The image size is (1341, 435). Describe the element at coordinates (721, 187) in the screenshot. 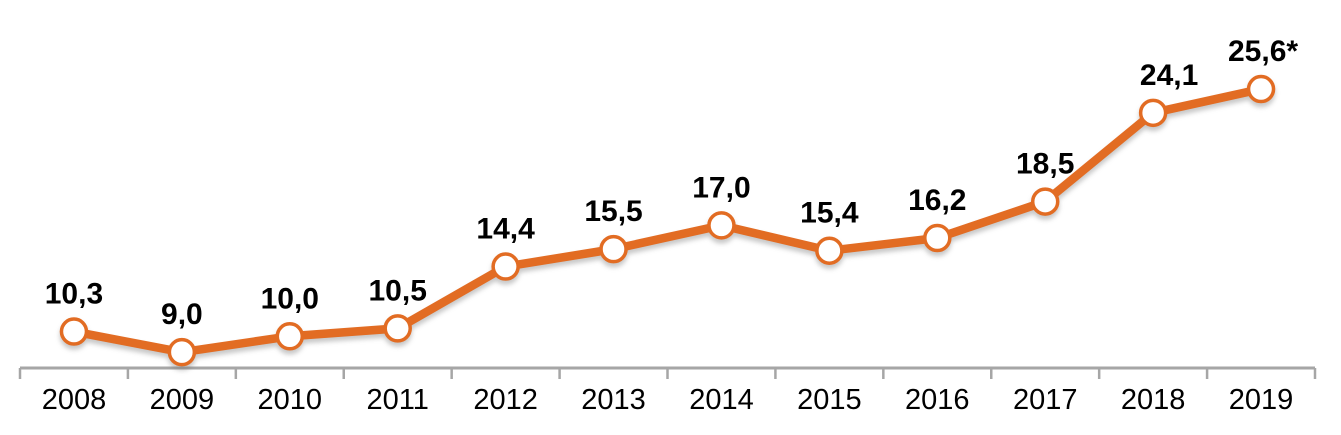

I see `data-label: 17,0` at that location.